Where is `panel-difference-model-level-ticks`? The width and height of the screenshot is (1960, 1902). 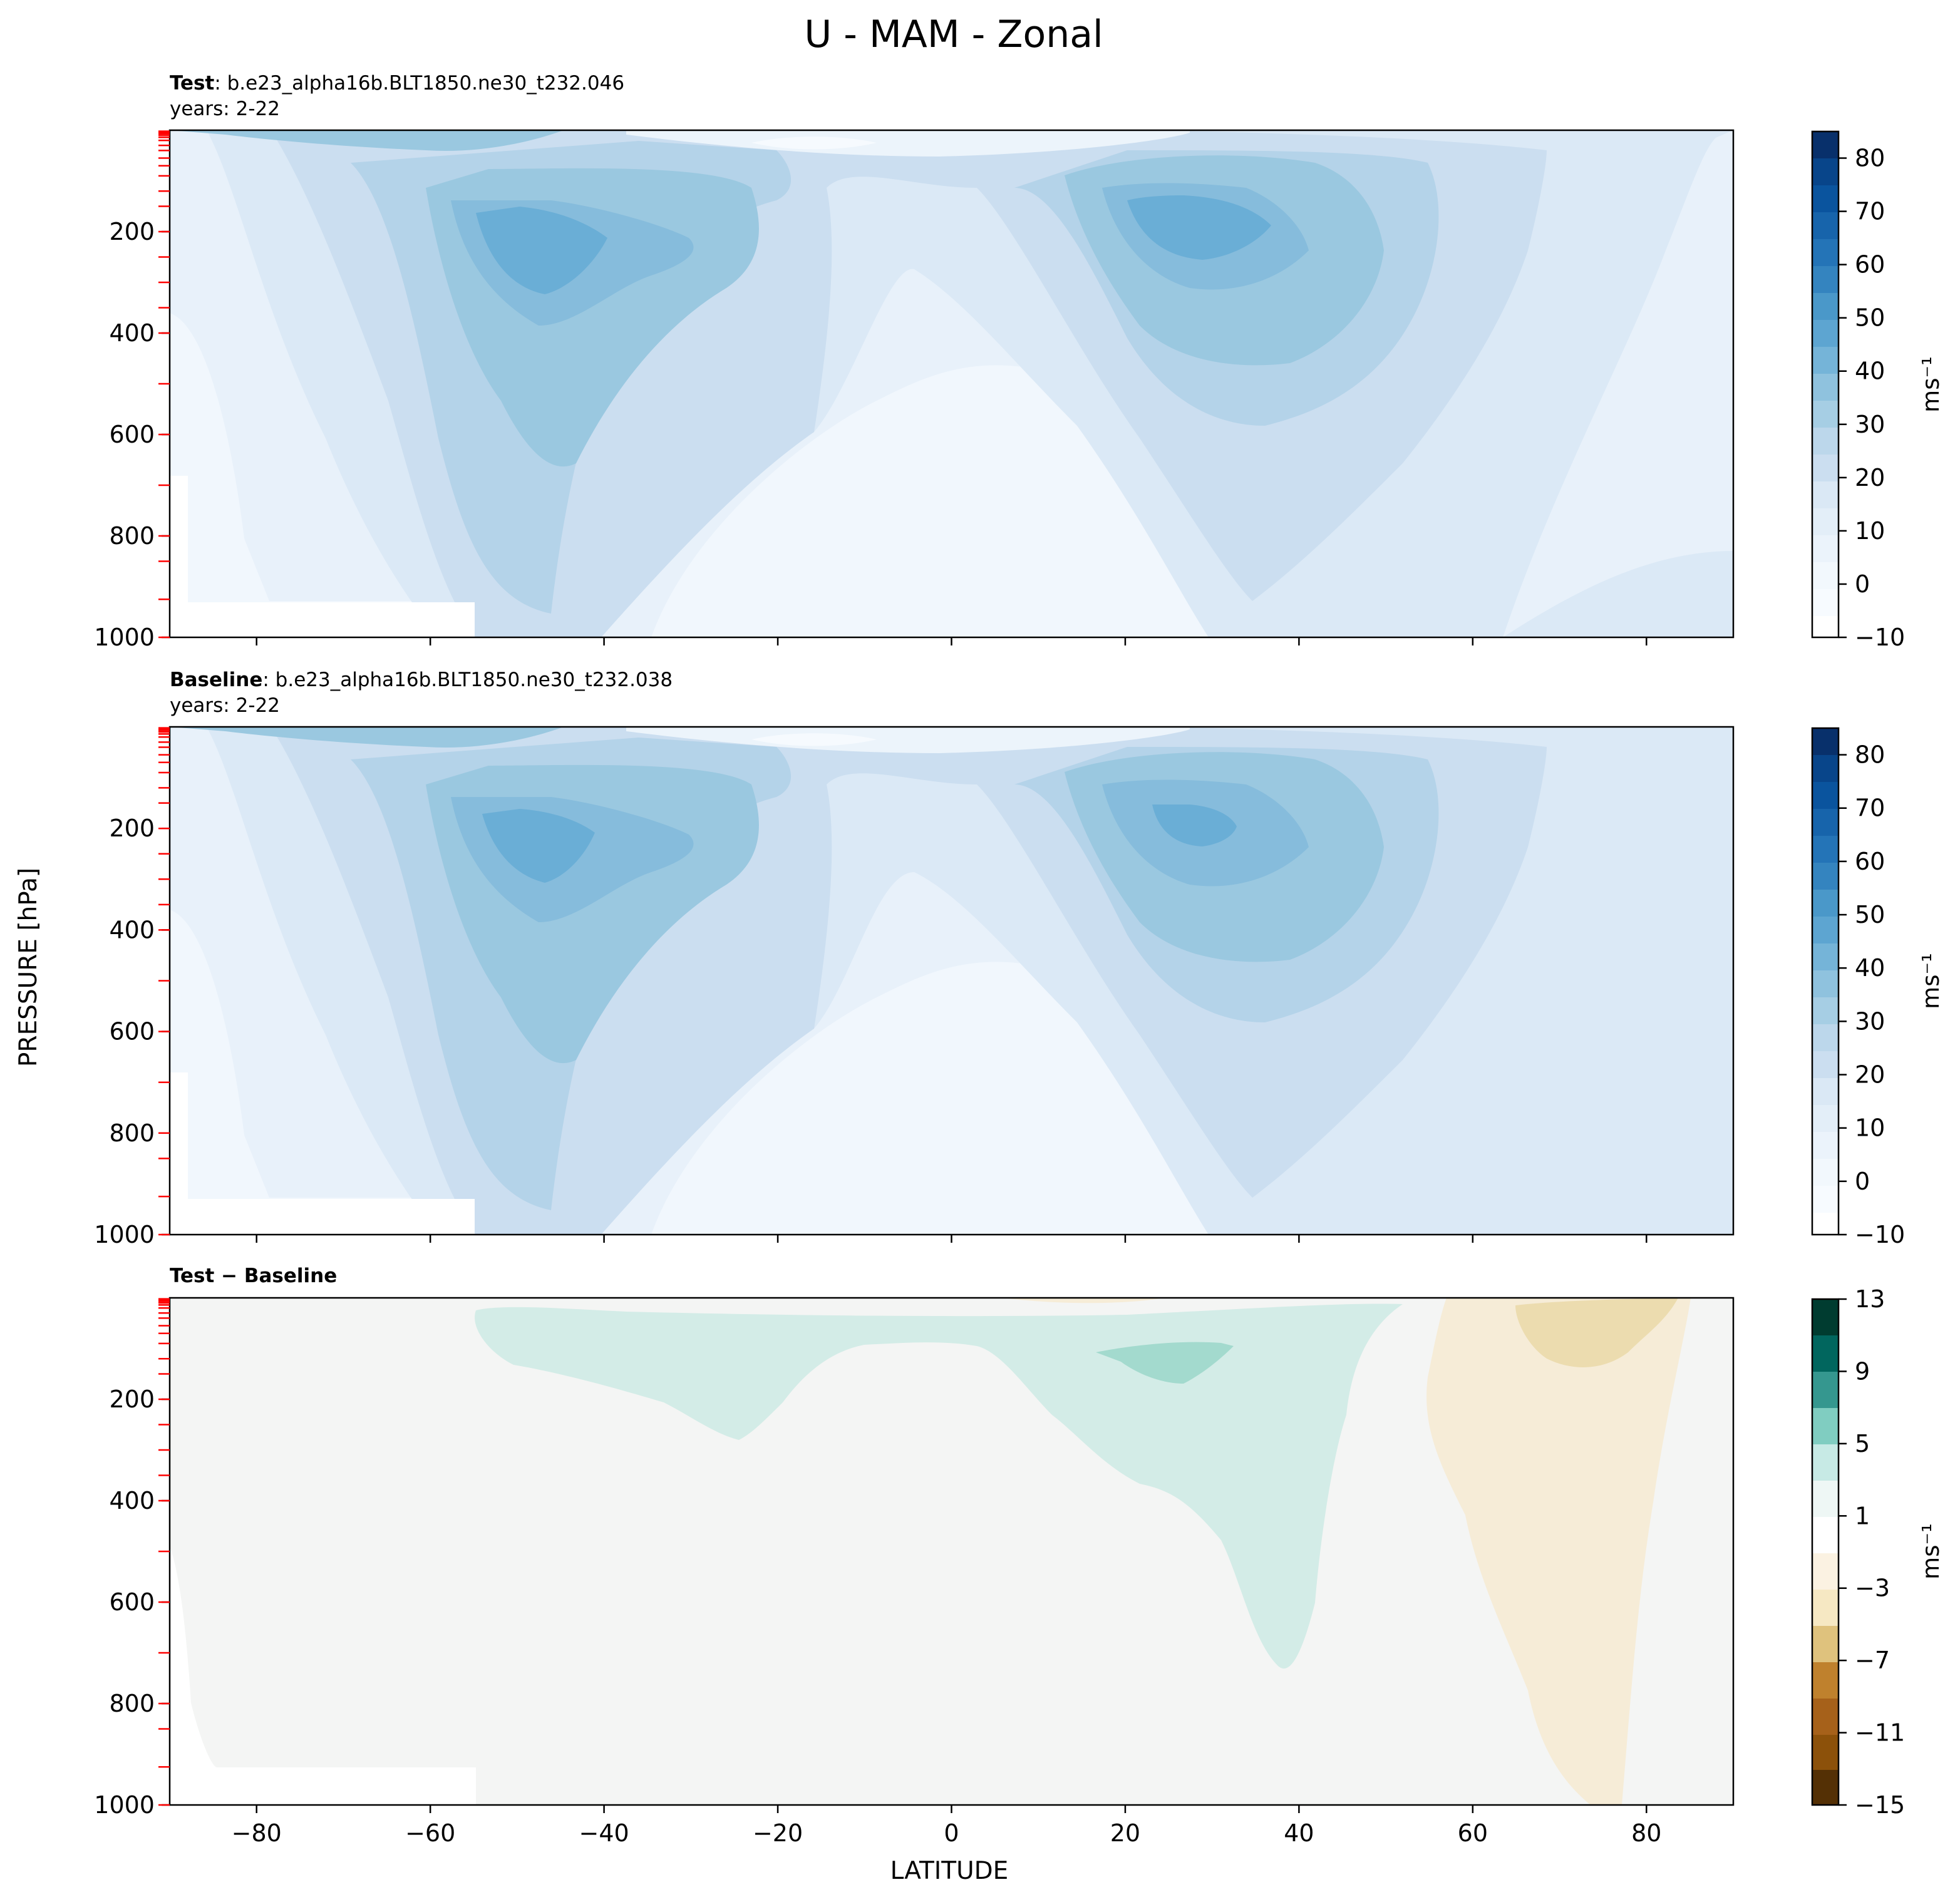 panel-difference-model-level-ticks is located at coordinates (164, 1552).